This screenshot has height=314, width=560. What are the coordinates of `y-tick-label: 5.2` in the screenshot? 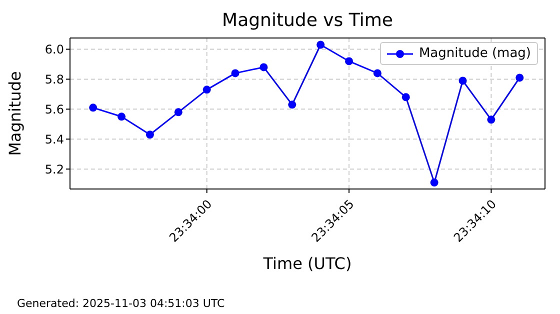 It's located at (54, 169).